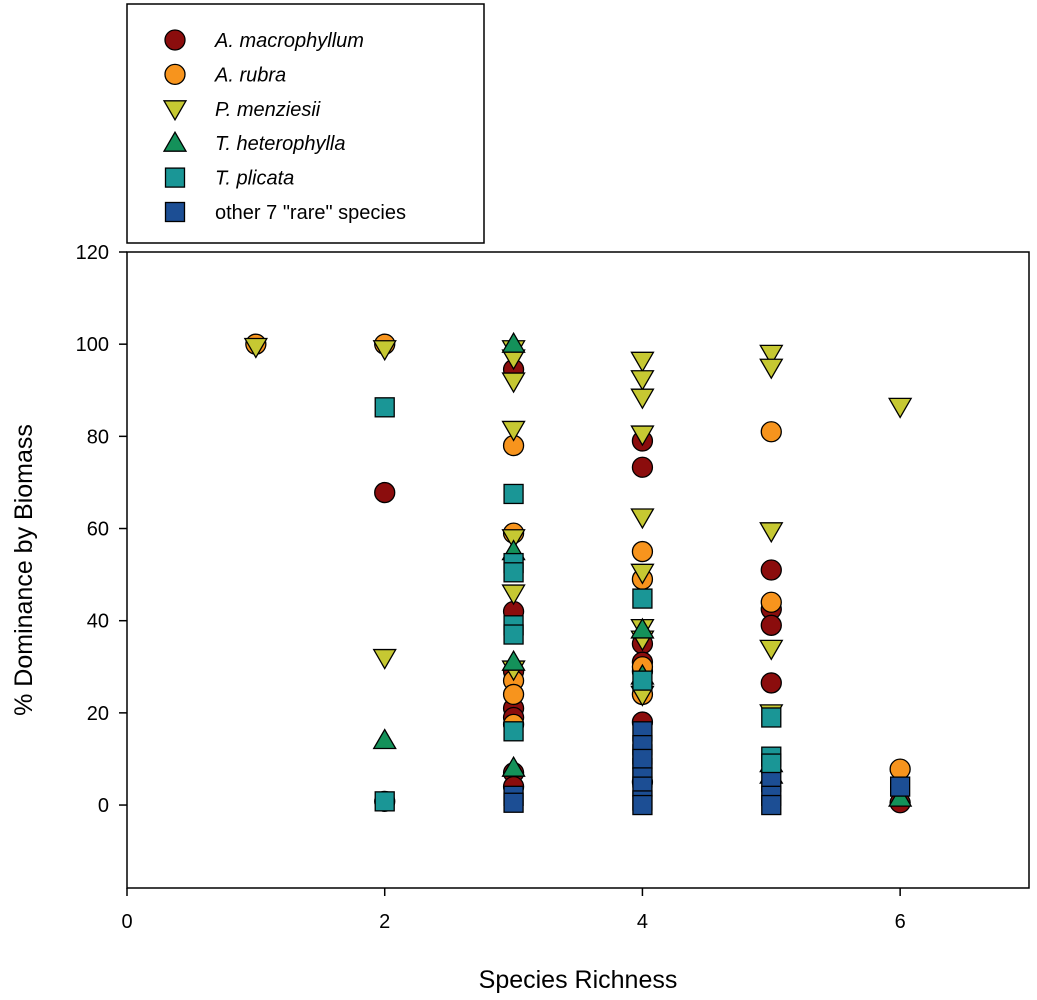 The width and height of the screenshot is (1037, 1000). What do you see at coordinates (92, 253) in the screenshot?
I see `y-tick-label: 120` at bounding box center [92, 253].